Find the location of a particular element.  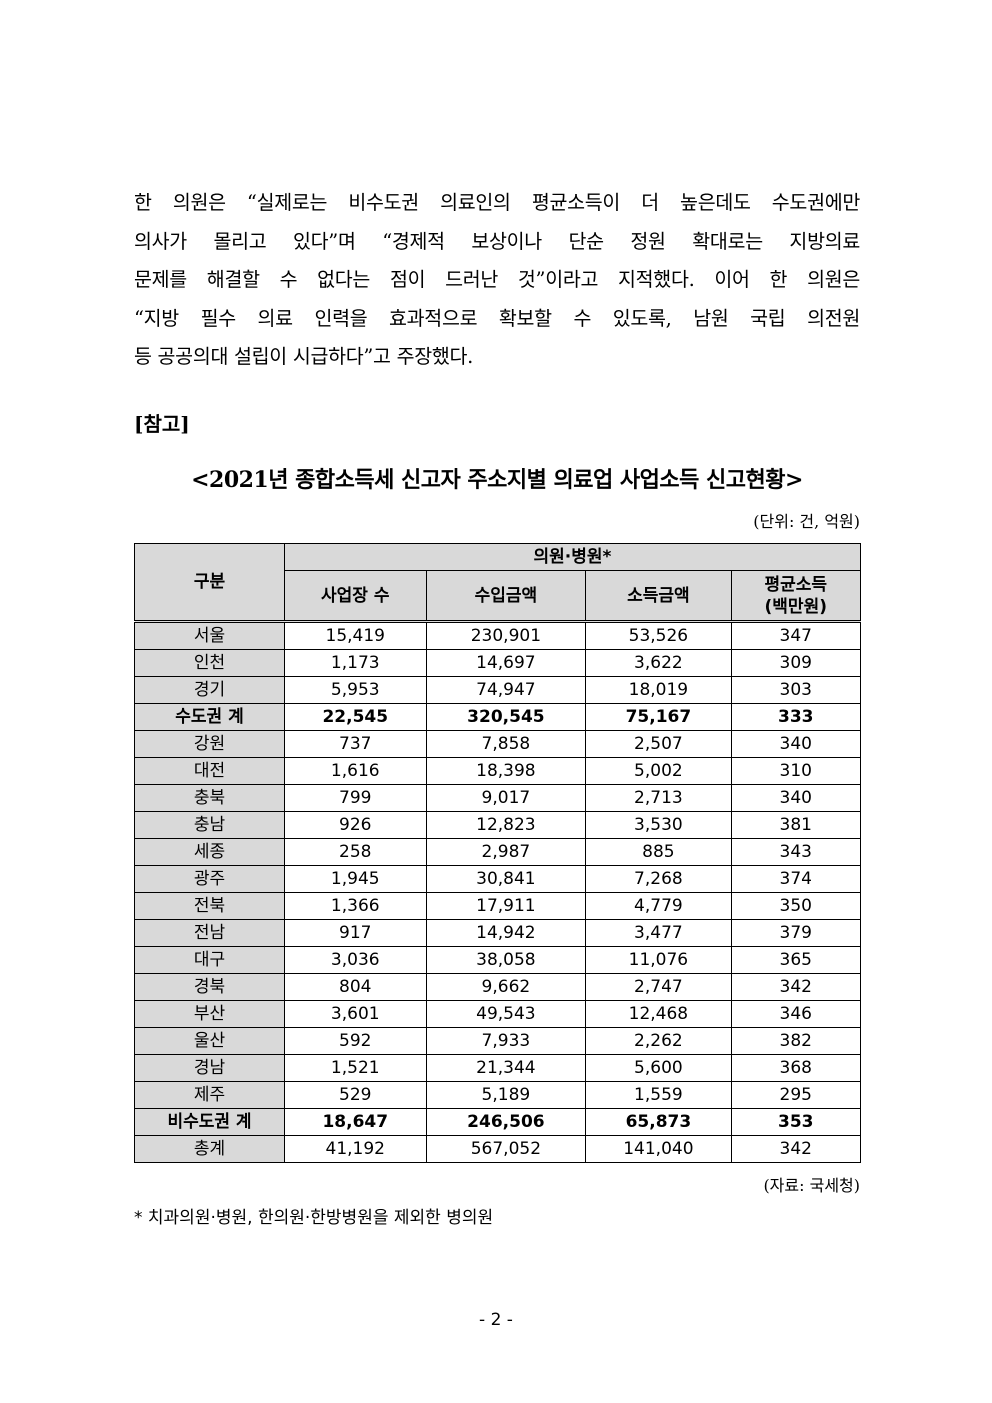

region-label: 세종 is located at coordinates (209, 852).